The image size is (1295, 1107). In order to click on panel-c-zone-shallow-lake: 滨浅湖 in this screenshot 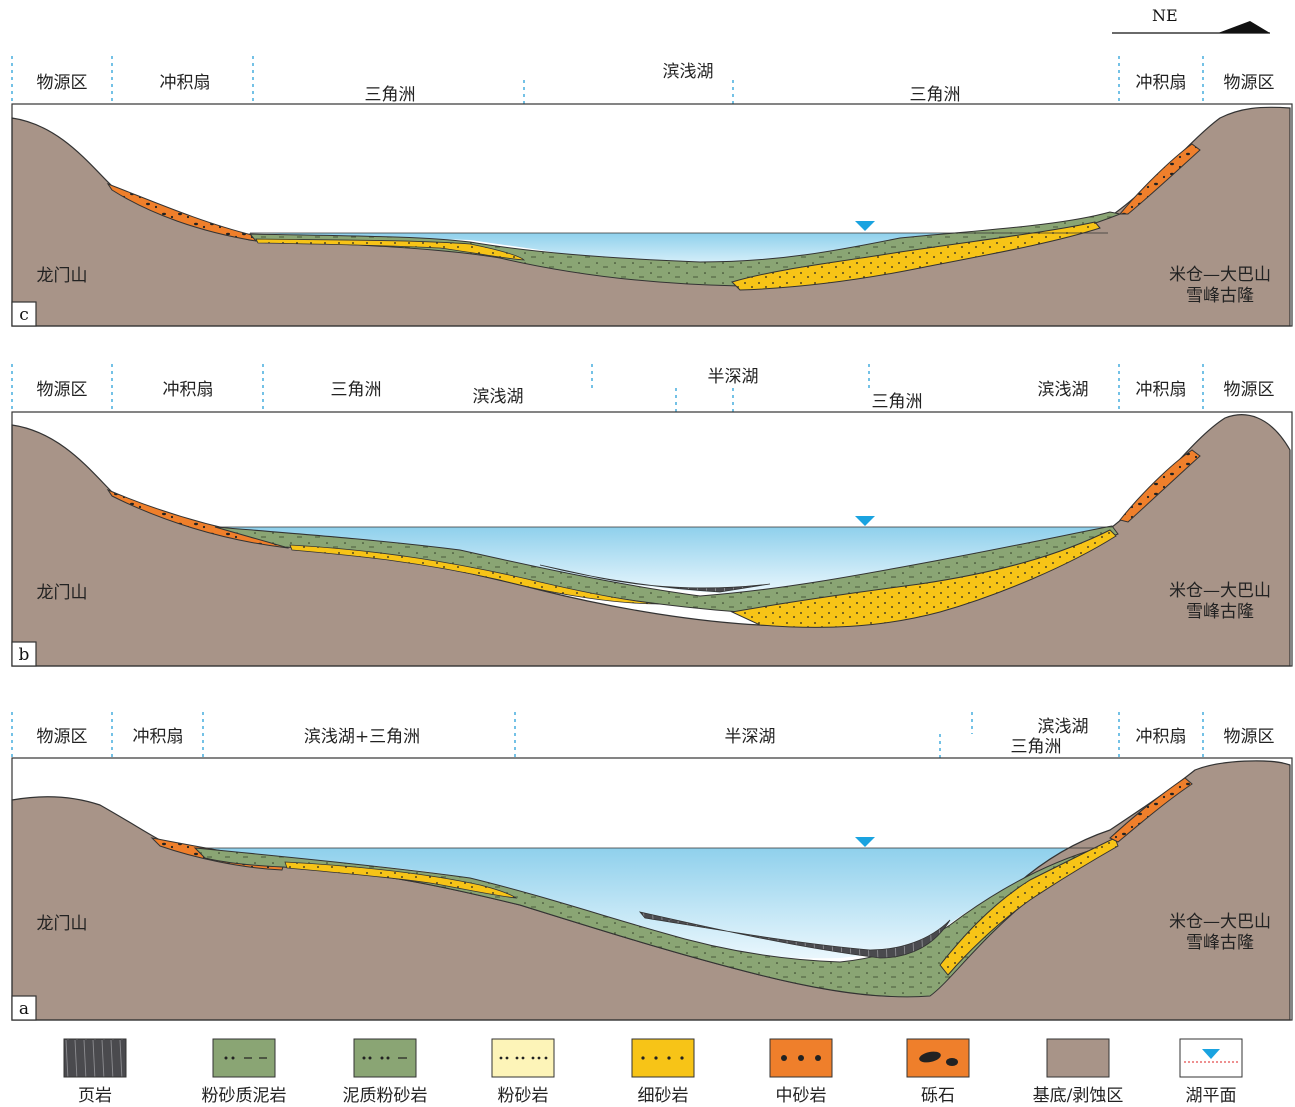, I will do `click(688, 72)`.